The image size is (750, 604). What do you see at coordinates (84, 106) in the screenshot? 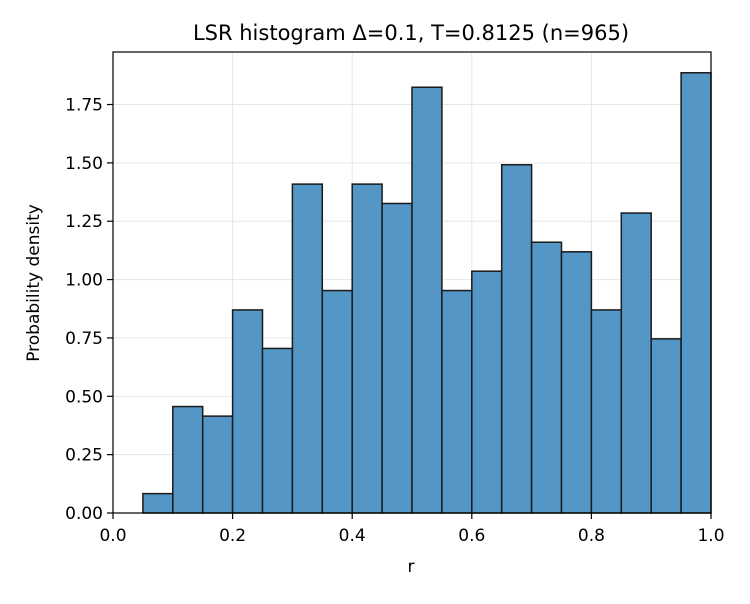
I see `y-tick-label: 1.75` at bounding box center [84, 106].